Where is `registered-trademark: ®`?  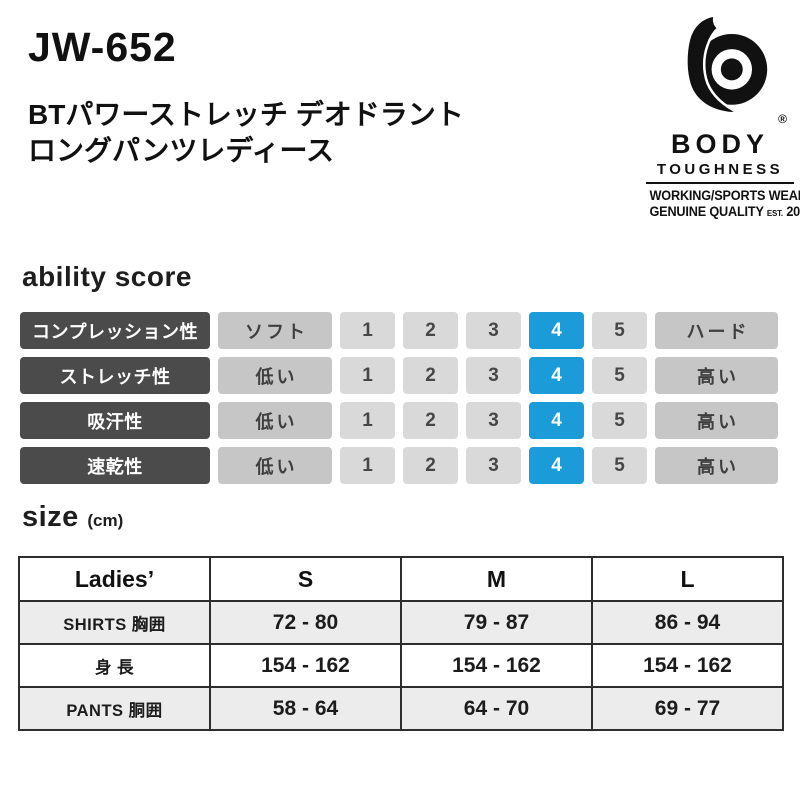
registered-trademark: ® is located at coordinates (782, 119).